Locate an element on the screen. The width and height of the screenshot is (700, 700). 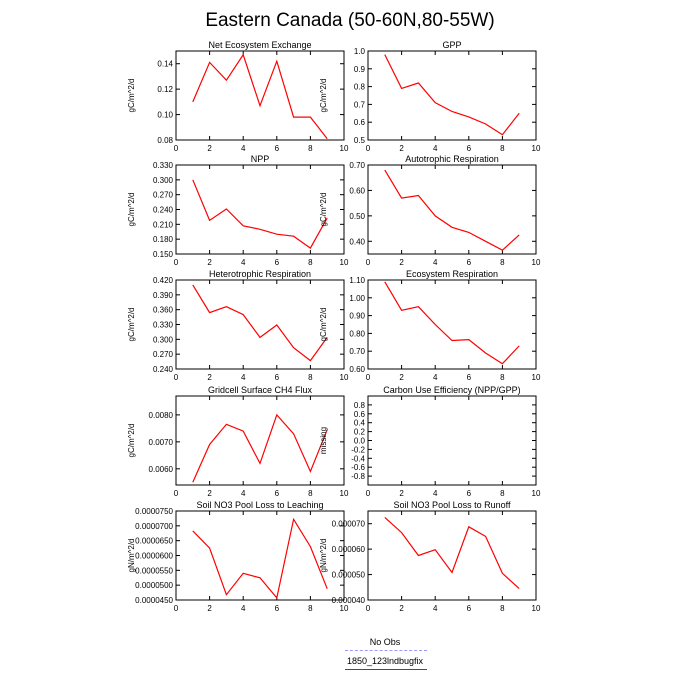
y-tick-label: 0.360 is located at coordinates (163, 310).